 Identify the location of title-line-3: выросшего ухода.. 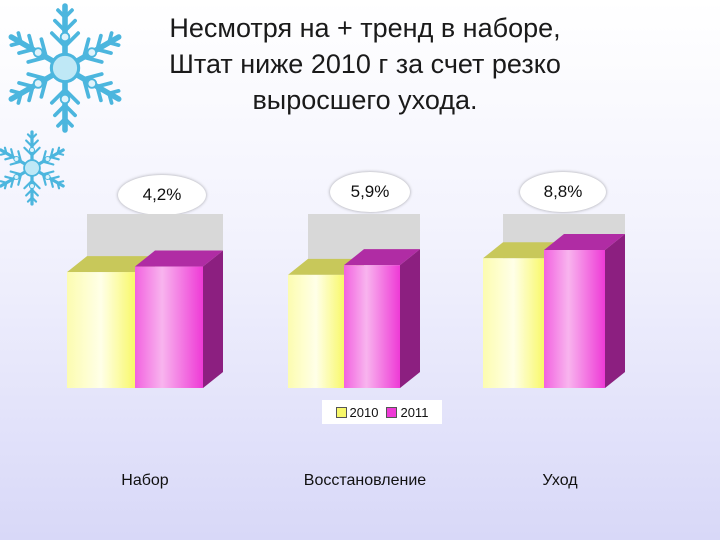
(365, 100).